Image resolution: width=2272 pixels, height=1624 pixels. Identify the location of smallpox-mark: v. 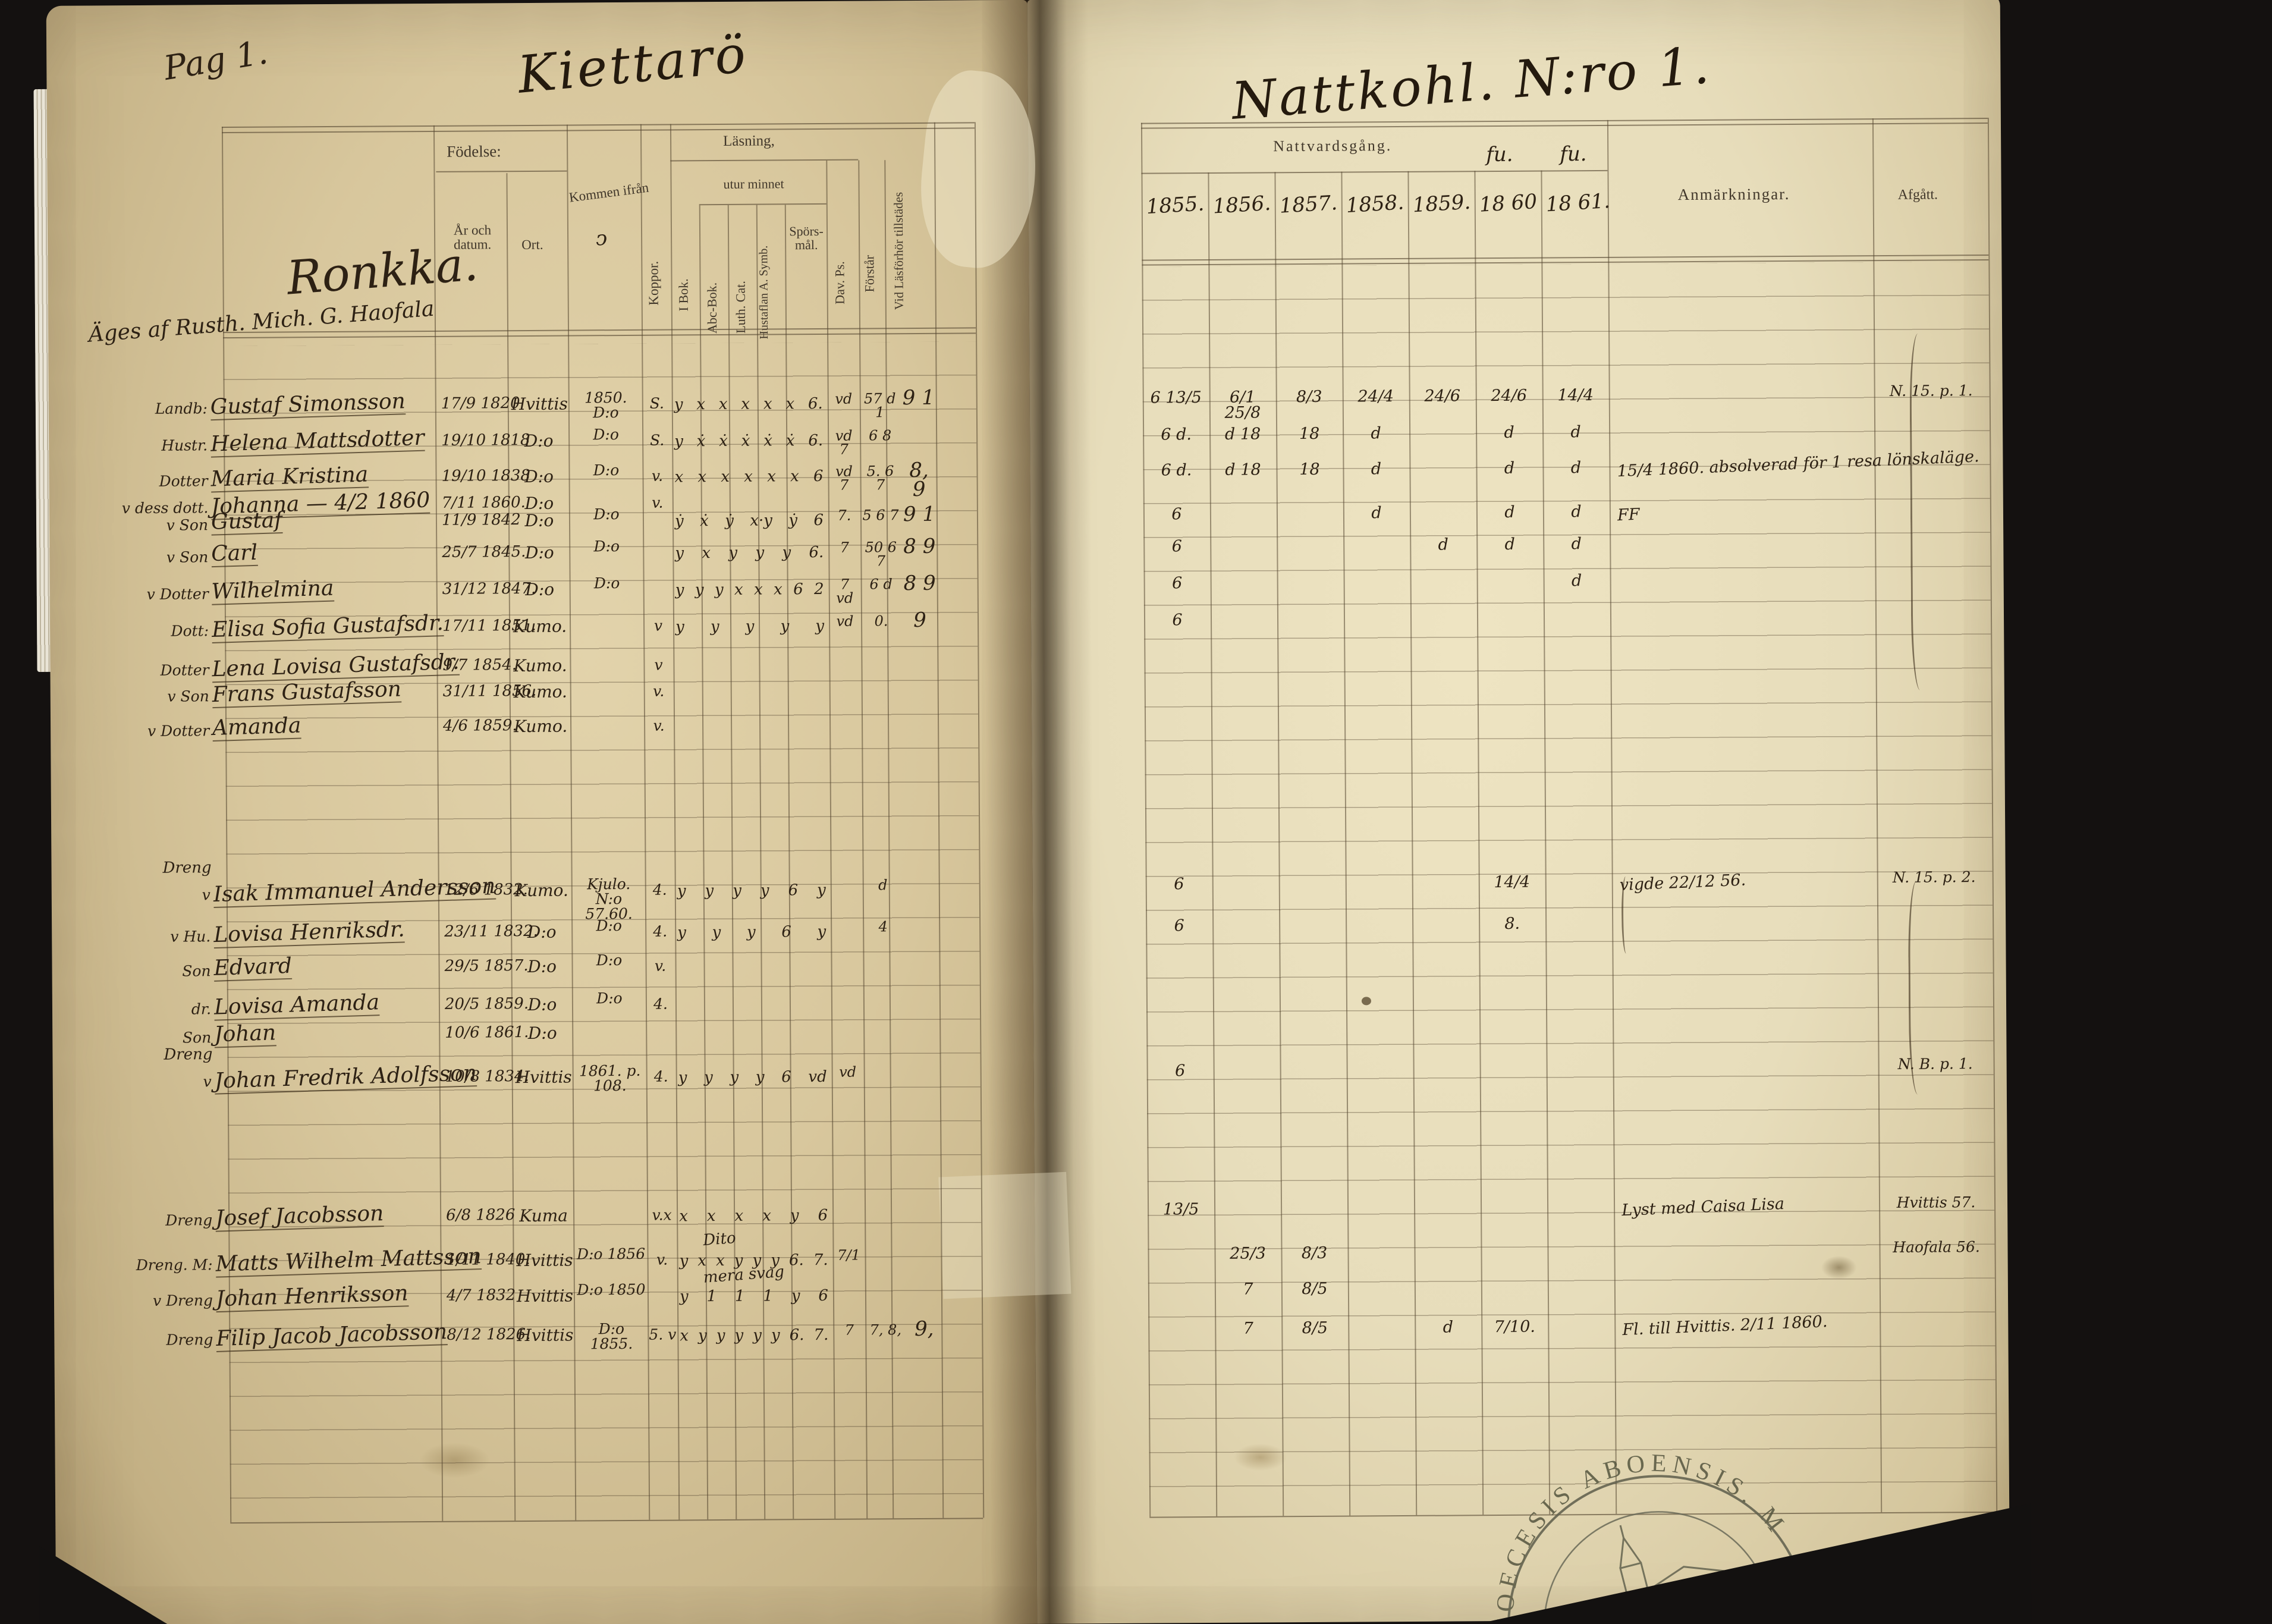
(658, 665).